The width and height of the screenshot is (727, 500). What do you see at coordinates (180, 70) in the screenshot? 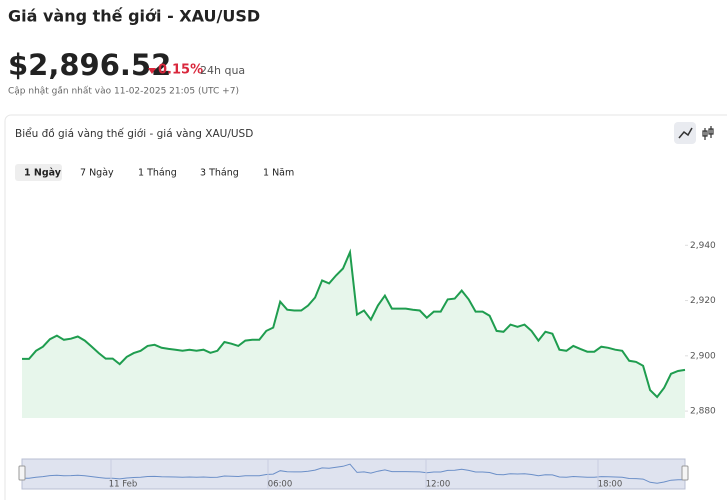
I see `change: 0.15%` at bounding box center [180, 70].